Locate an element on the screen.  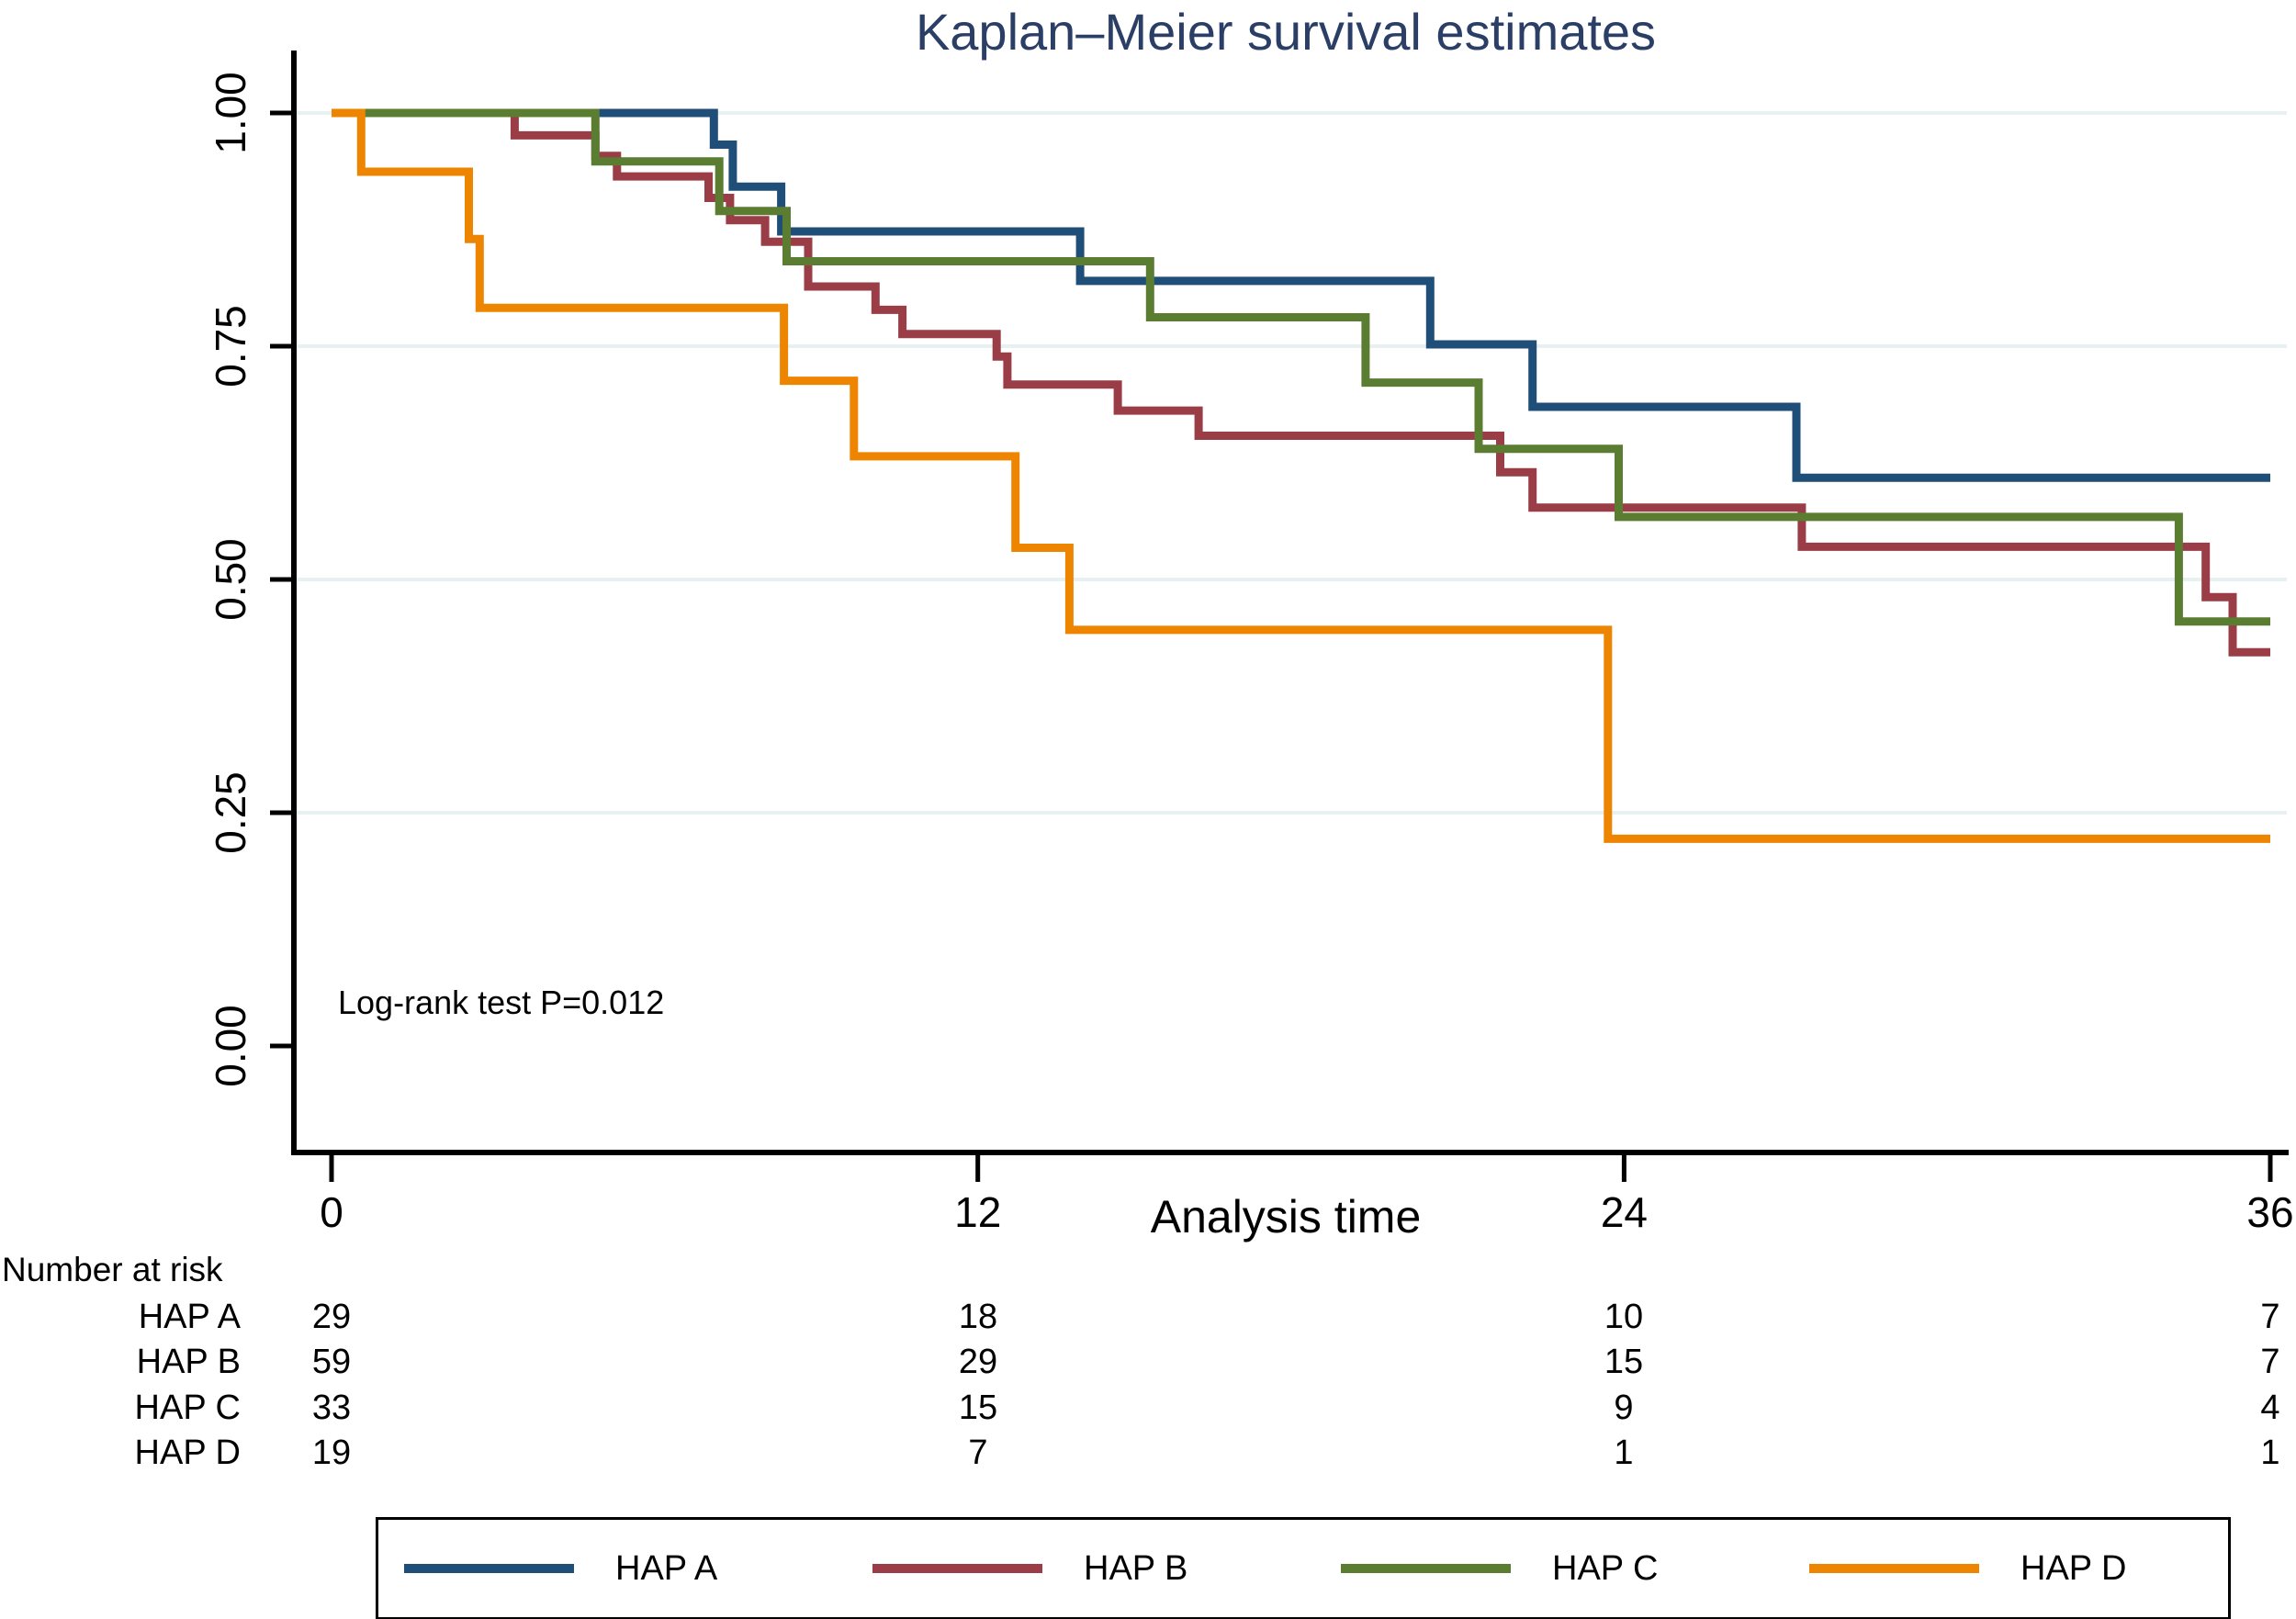
legend-swatch-hap-b is located at coordinates (957, 1568).